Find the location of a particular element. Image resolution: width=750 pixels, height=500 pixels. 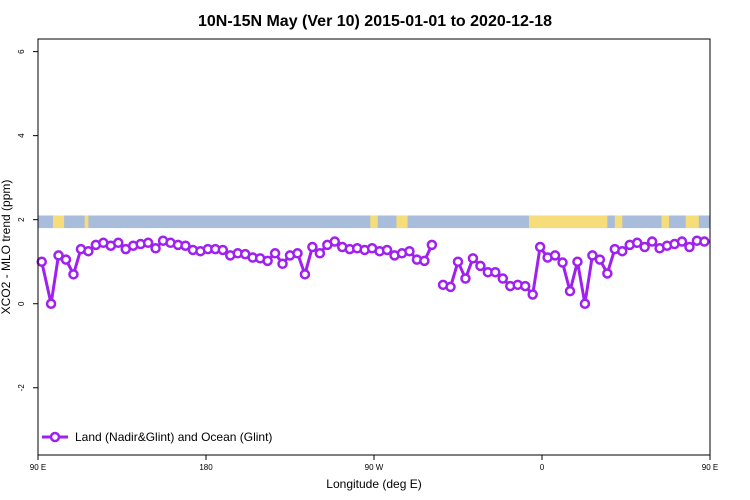

y-tick-label: 0 is located at coordinates (21, 303).